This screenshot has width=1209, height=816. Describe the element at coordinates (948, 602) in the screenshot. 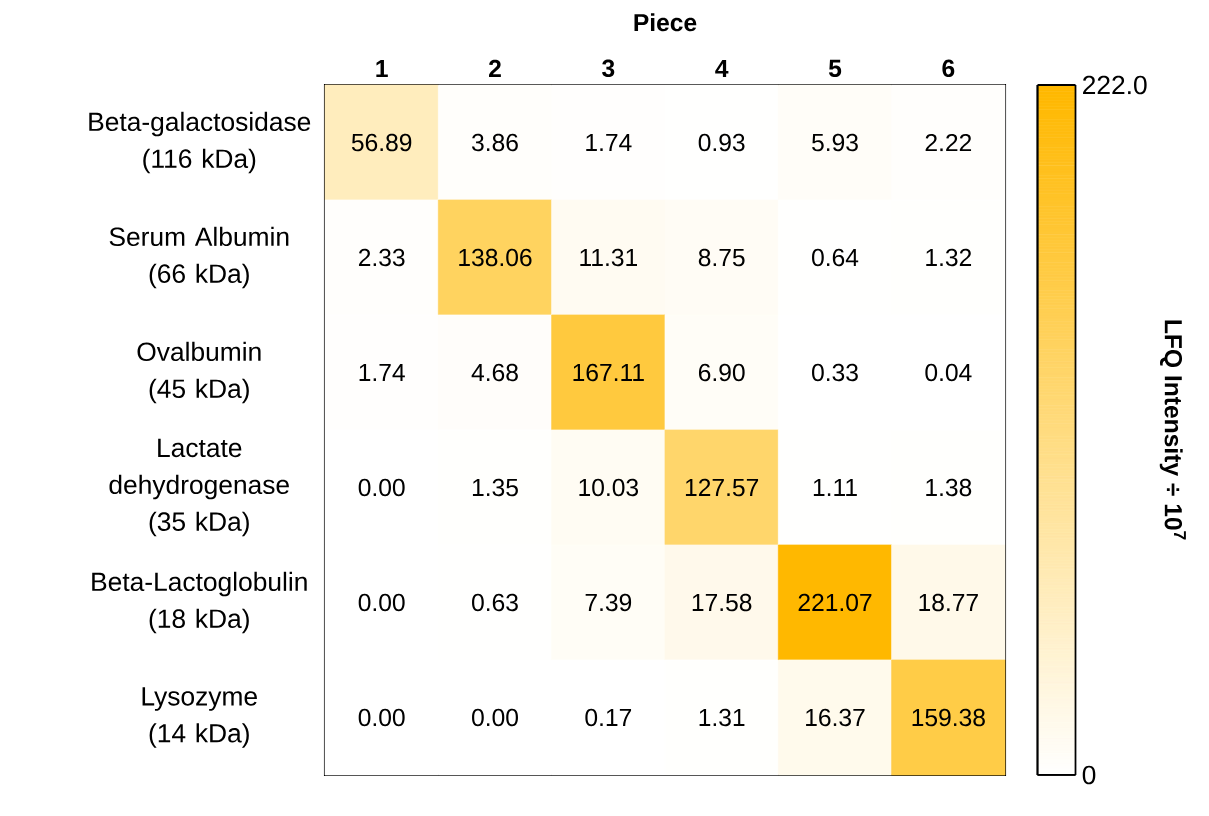

I see `data-label: 18.77` at that location.